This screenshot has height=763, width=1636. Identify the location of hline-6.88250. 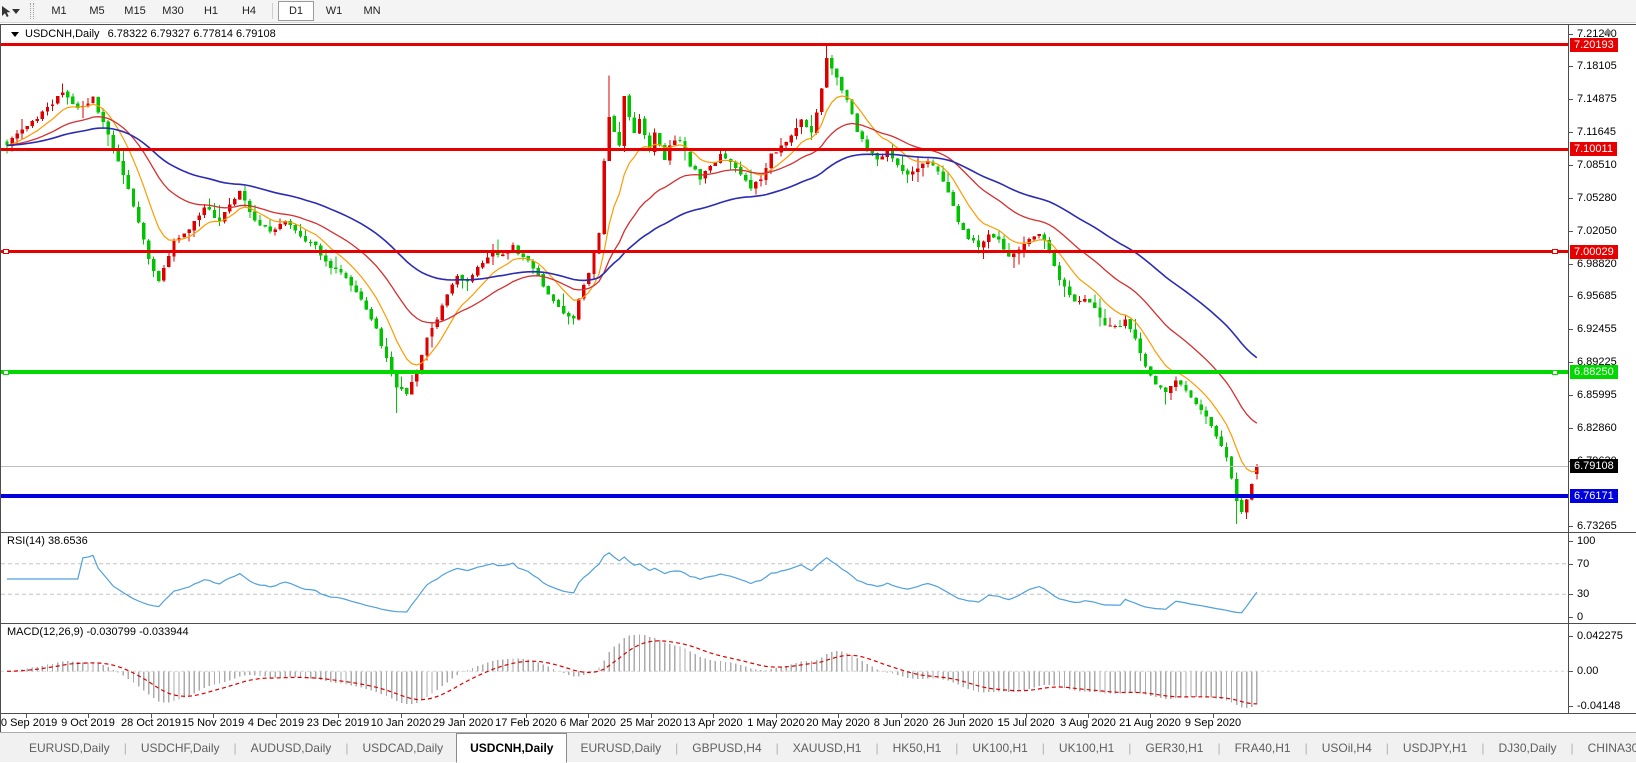
(784, 372).